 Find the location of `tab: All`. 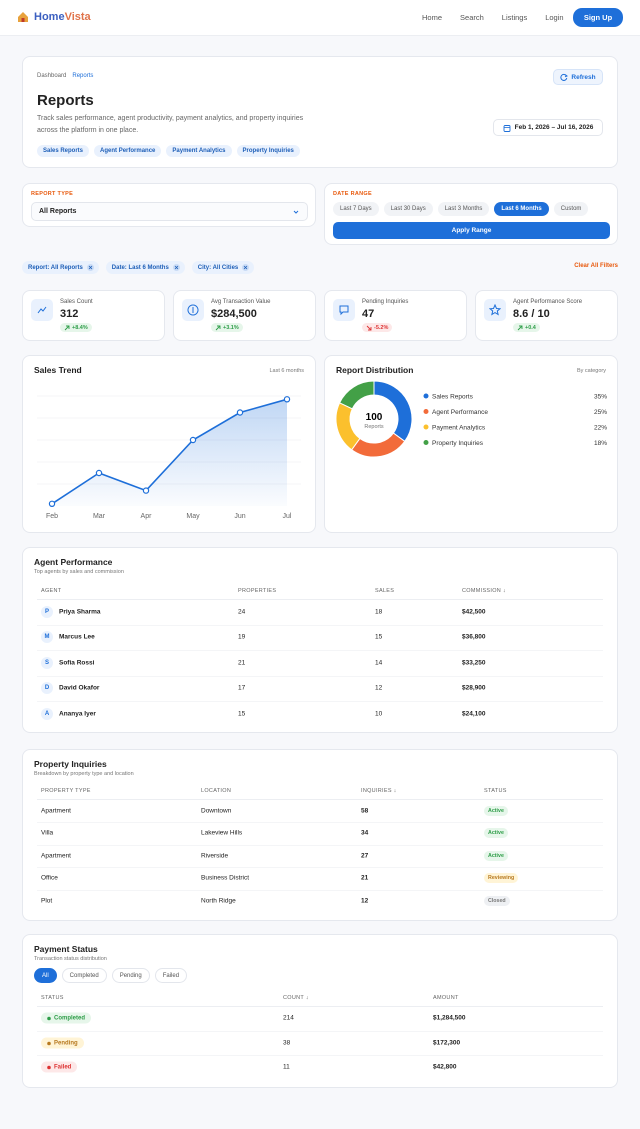

tab: All is located at coordinates (45, 975).